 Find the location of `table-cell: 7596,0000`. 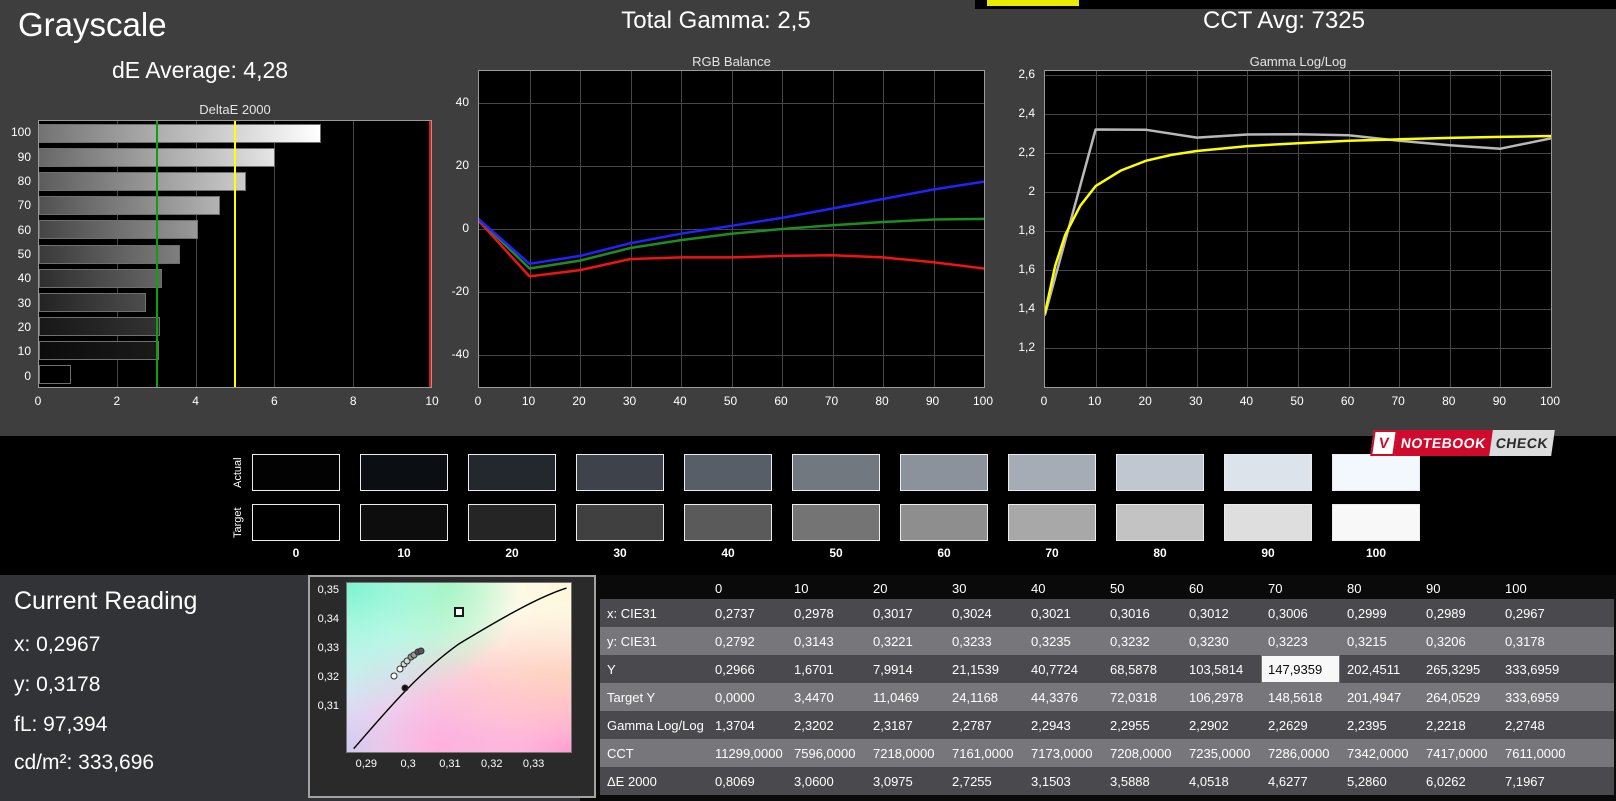

table-cell: 7596,0000 is located at coordinates (825, 753).